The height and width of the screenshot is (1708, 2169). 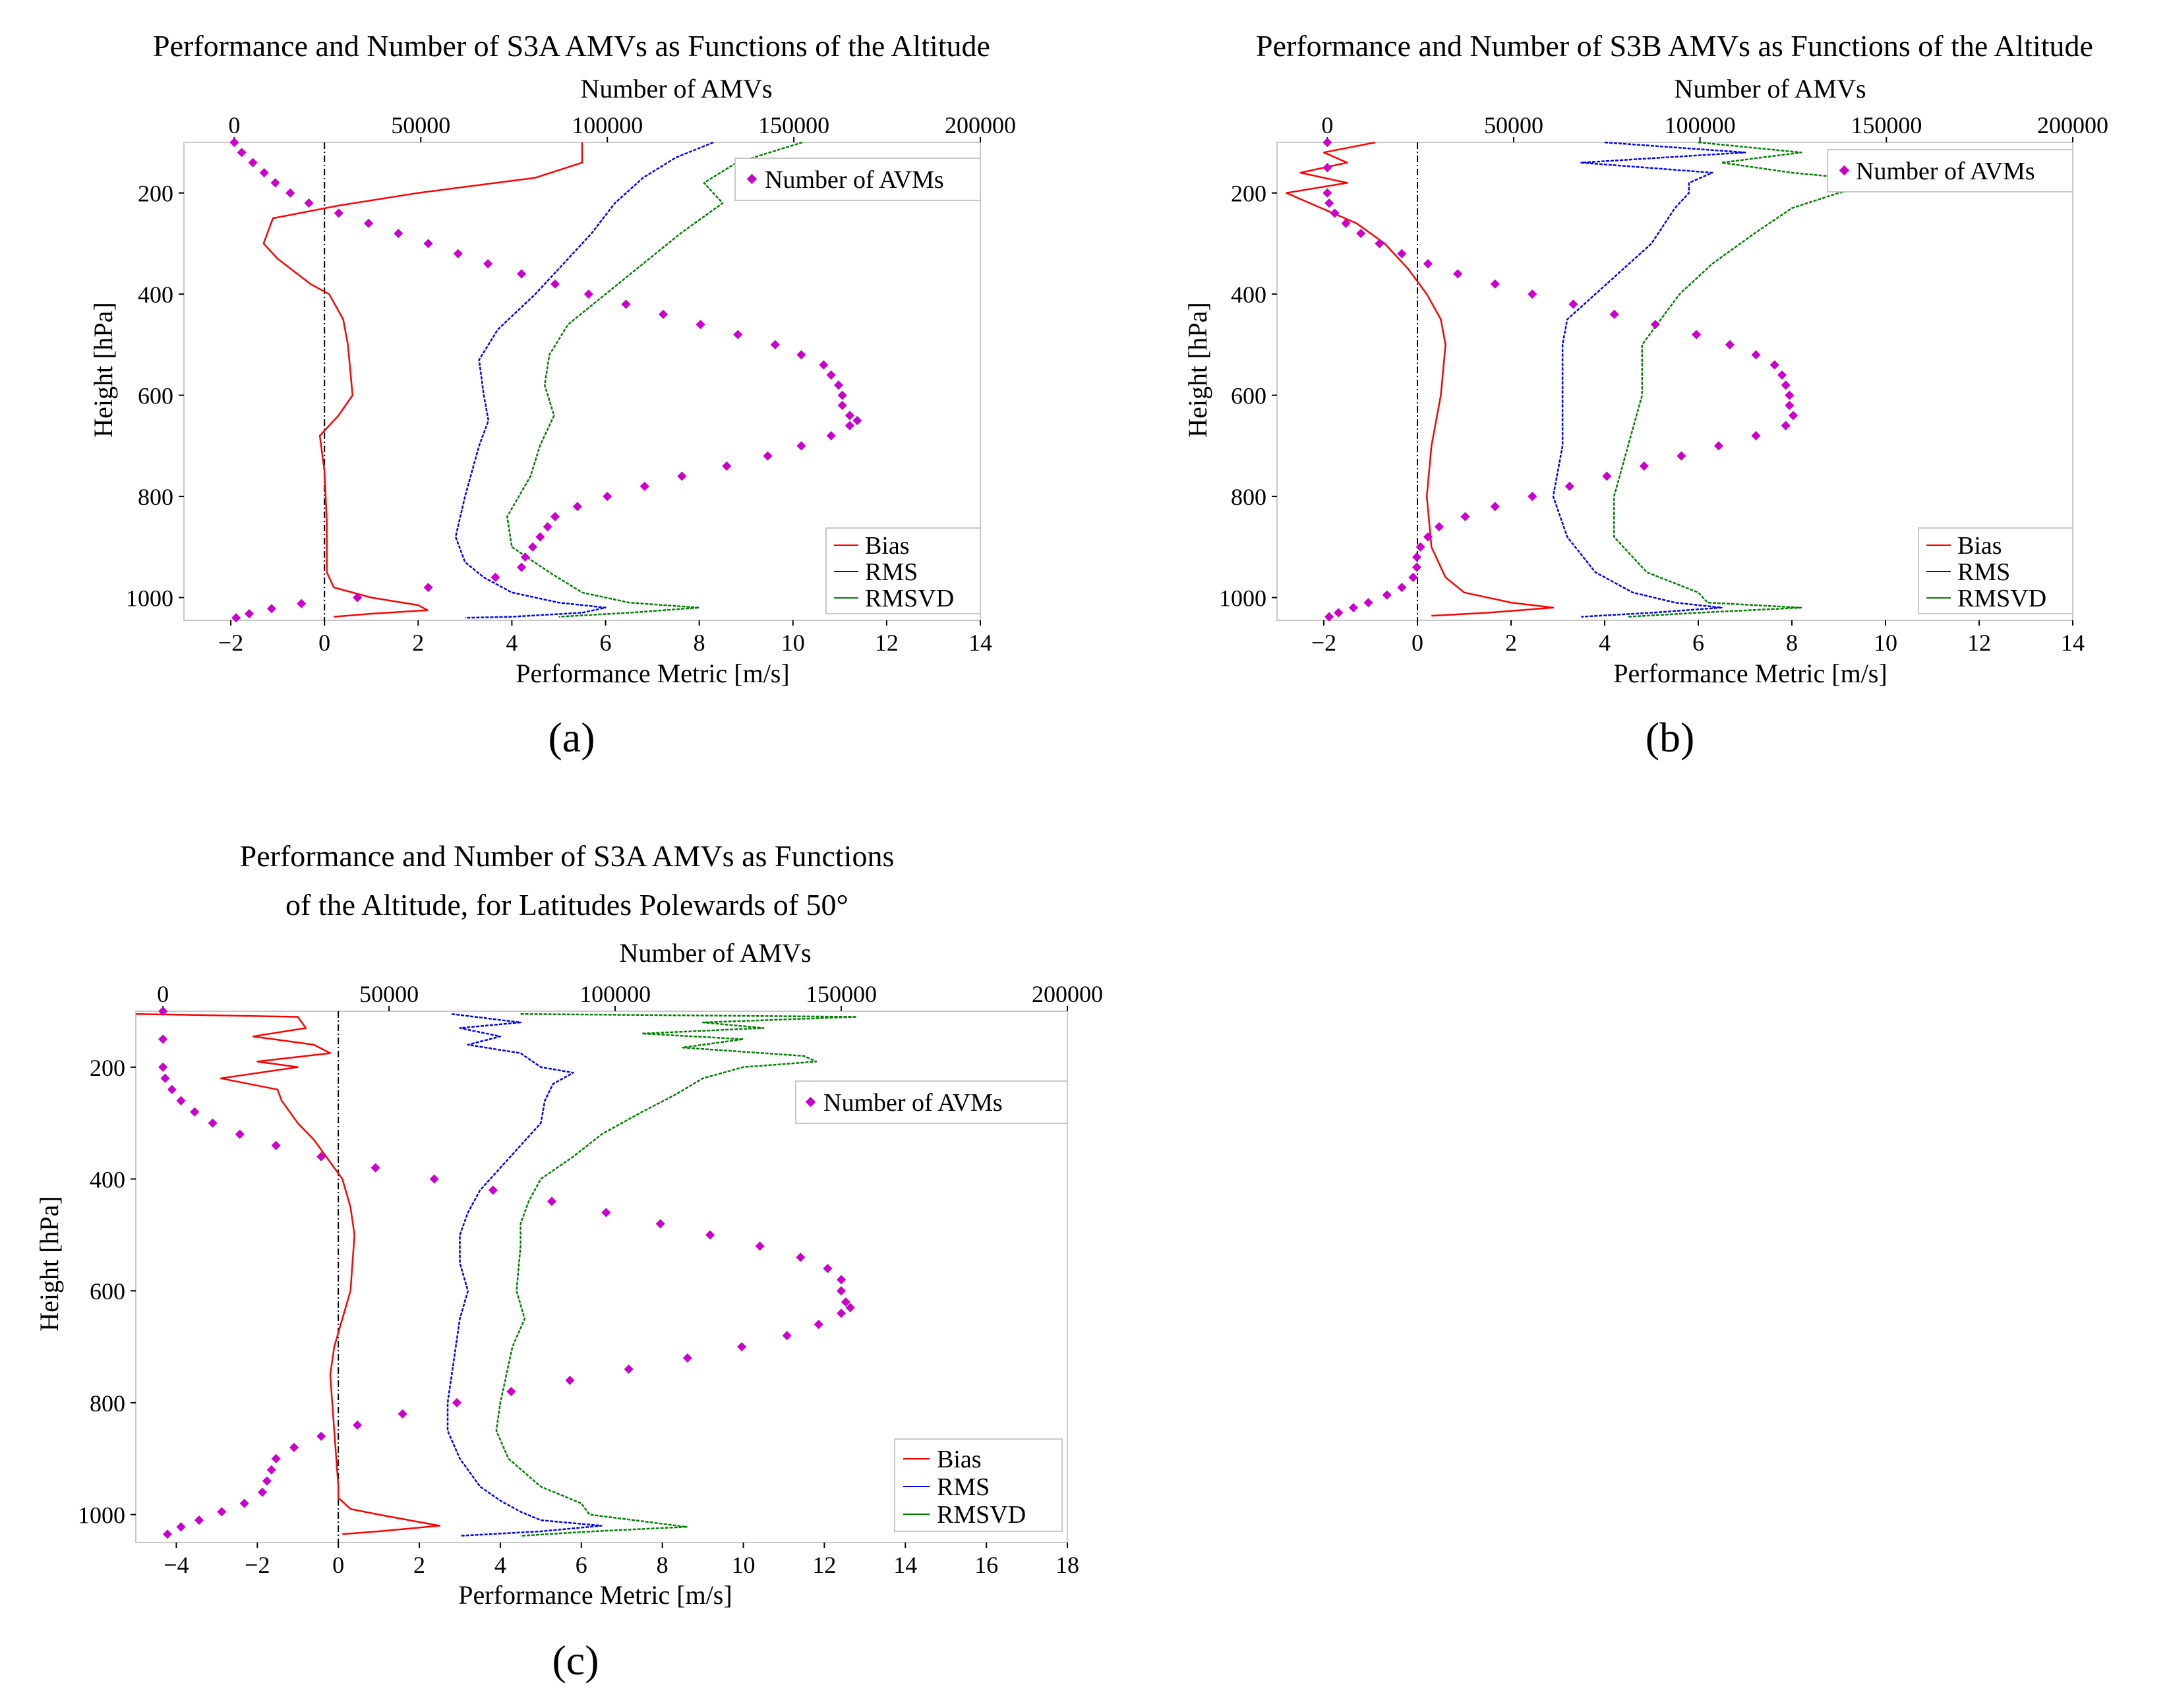 I want to click on x-tick-label: 12, so click(x=887, y=643).